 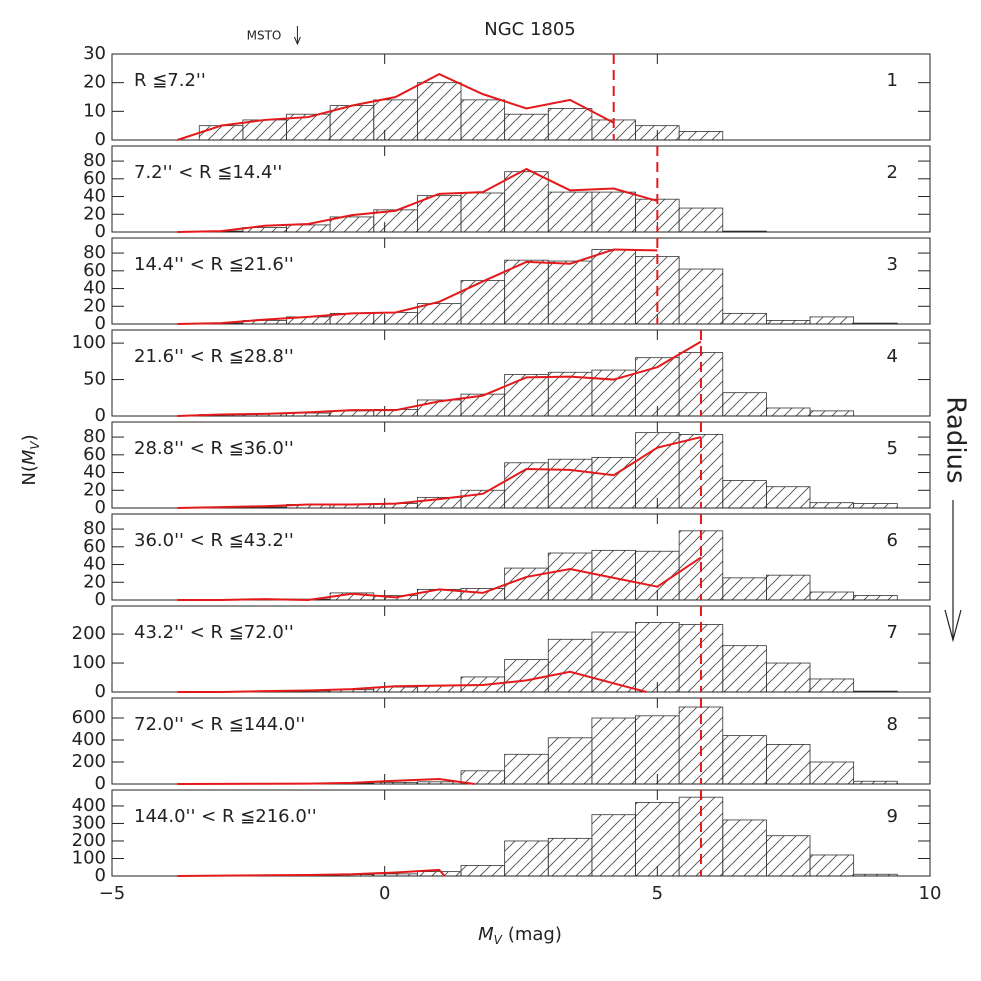 I want to click on y-tick-label: 600, so click(x=89, y=717).